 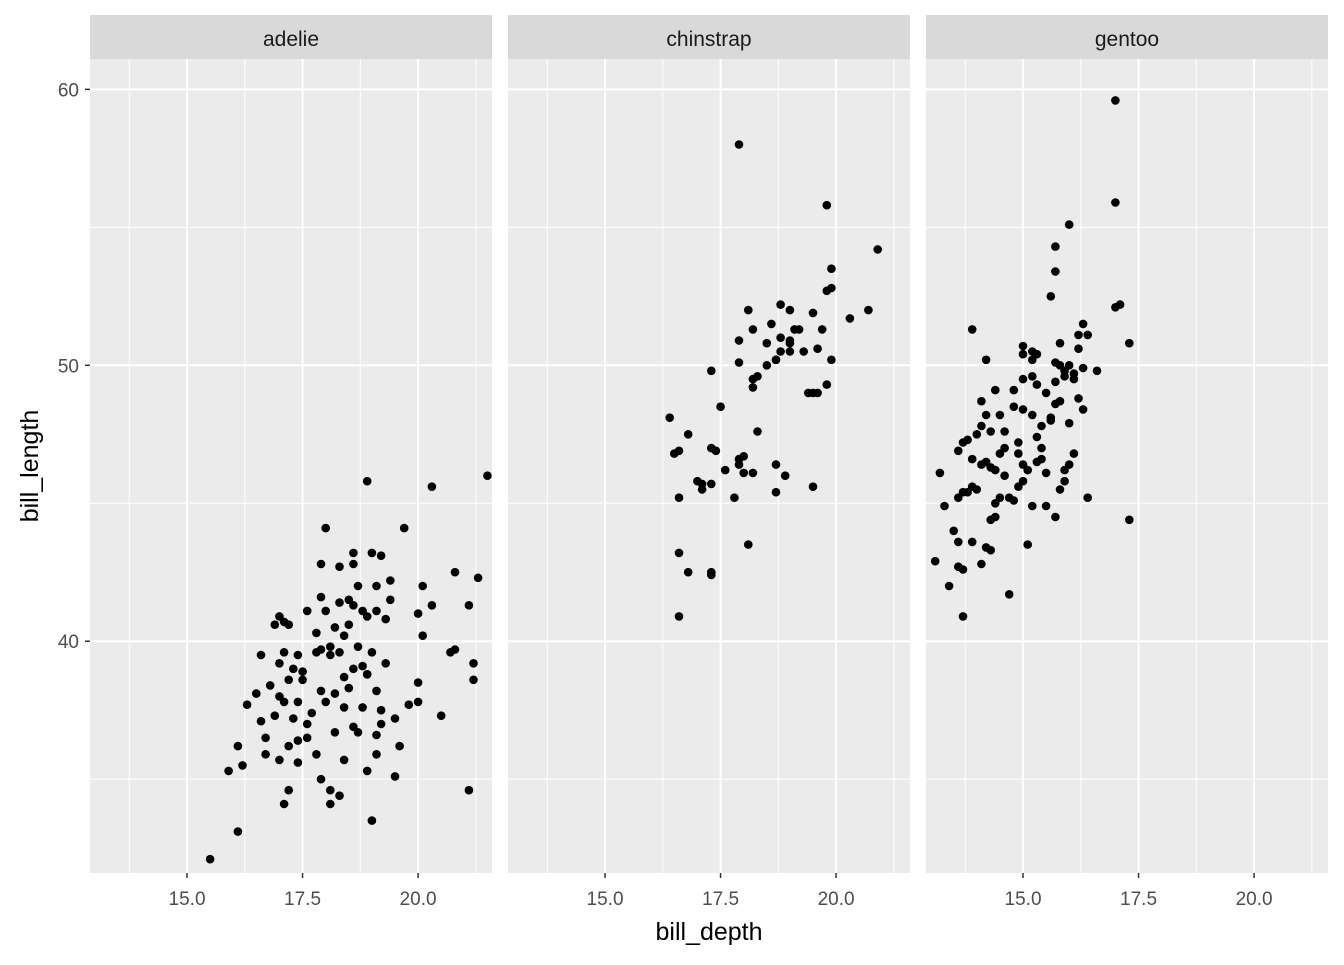 What do you see at coordinates (708, 932) in the screenshot?
I see `x-axis-title: bill_depth` at bounding box center [708, 932].